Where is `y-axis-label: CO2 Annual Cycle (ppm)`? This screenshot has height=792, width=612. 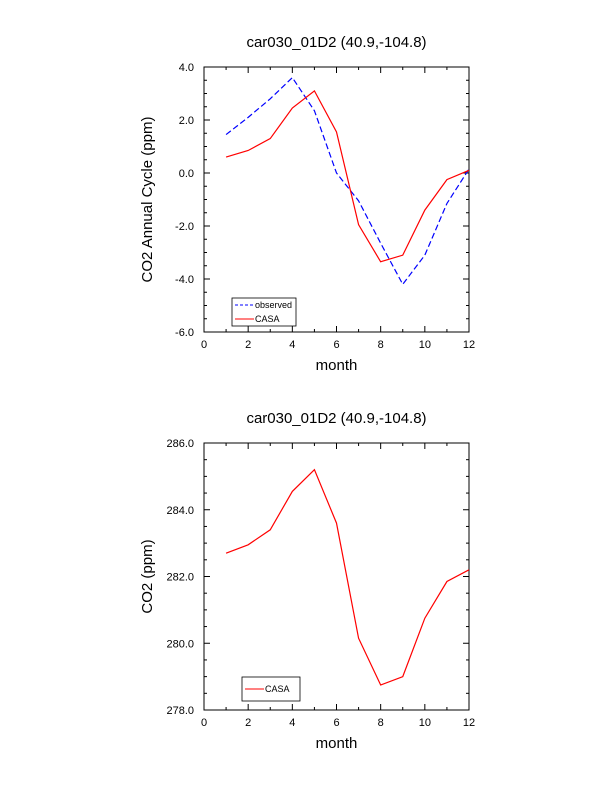
y-axis-label: CO2 Annual Cycle (ppm) is located at coordinates (147, 200).